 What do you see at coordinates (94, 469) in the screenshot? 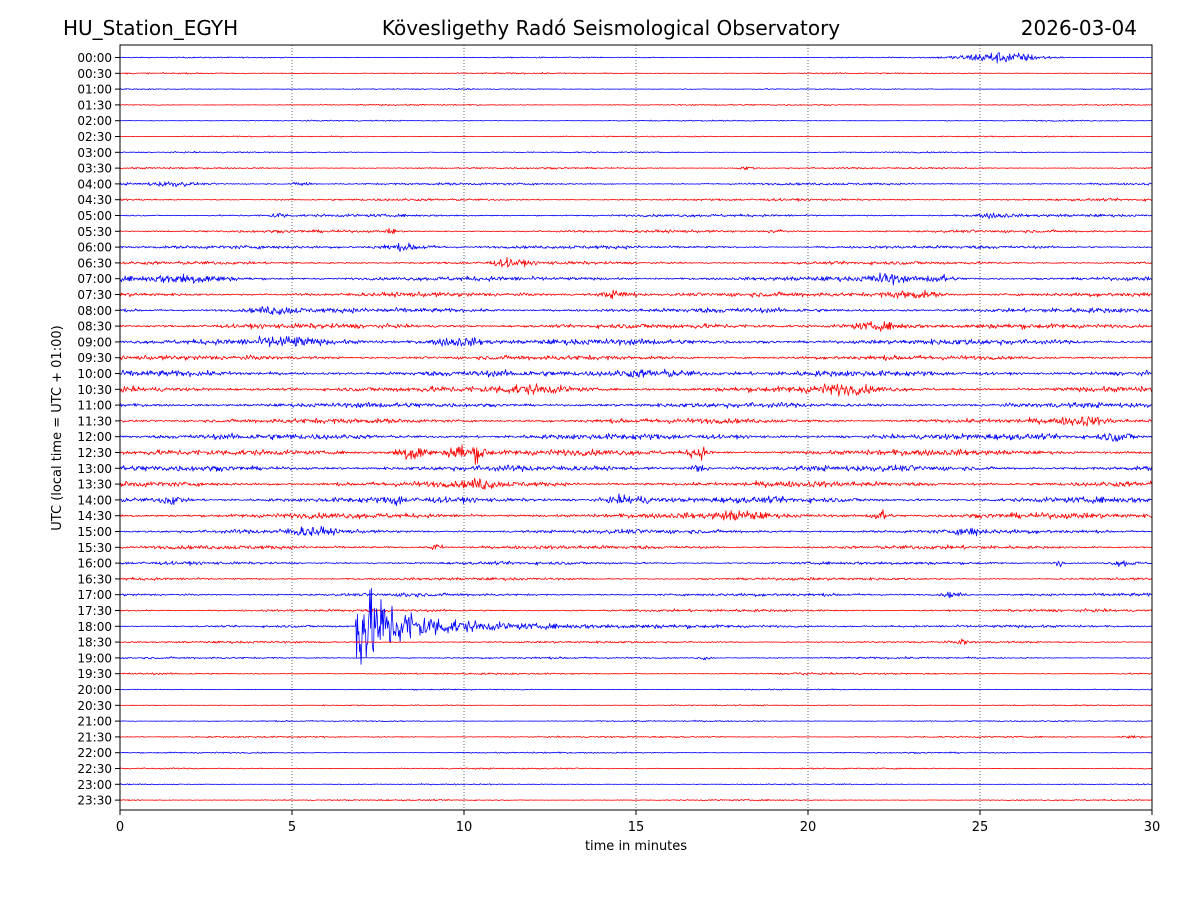
I see `y-tick-label: 13:00` at bounding box center [94, 469].